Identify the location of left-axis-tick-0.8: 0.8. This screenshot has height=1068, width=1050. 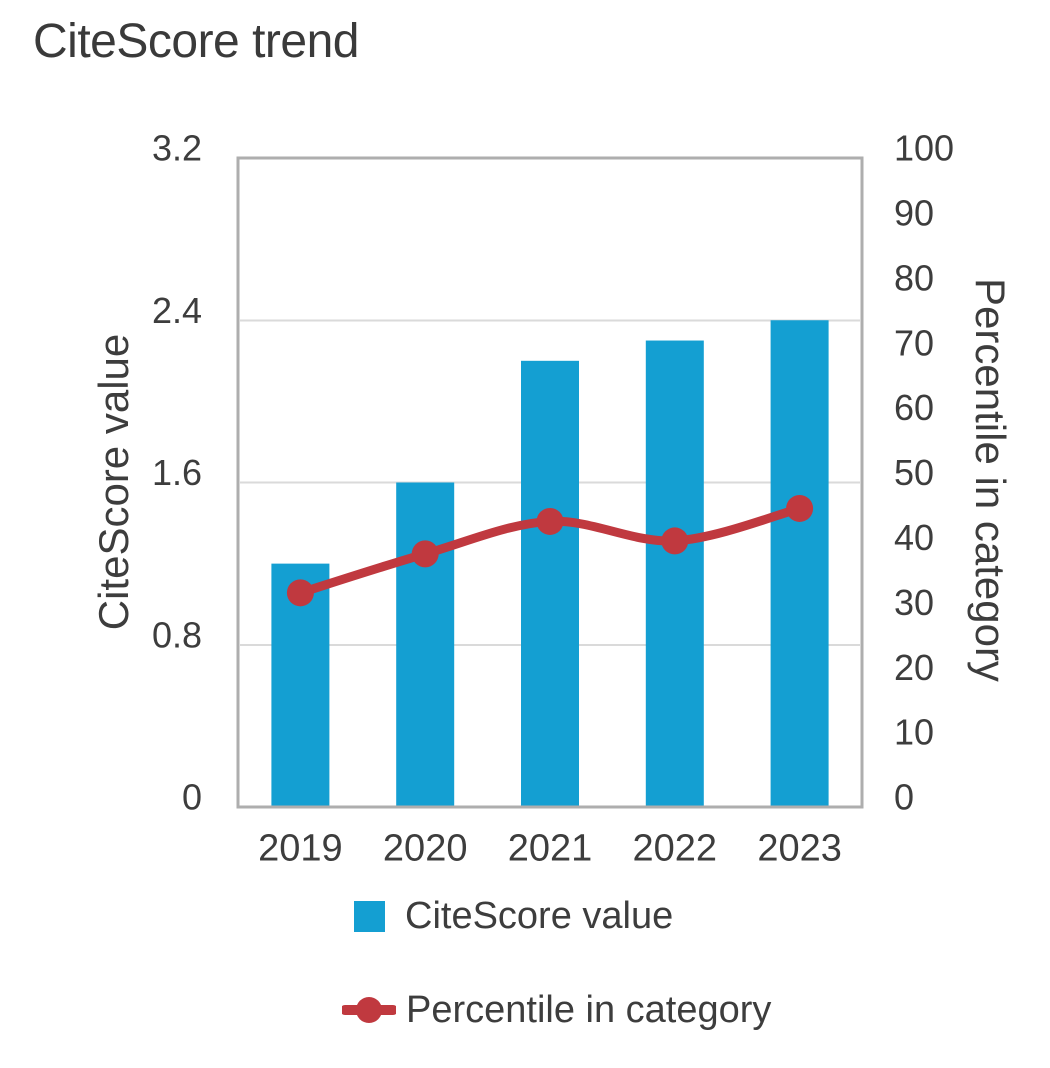
(177, 634).